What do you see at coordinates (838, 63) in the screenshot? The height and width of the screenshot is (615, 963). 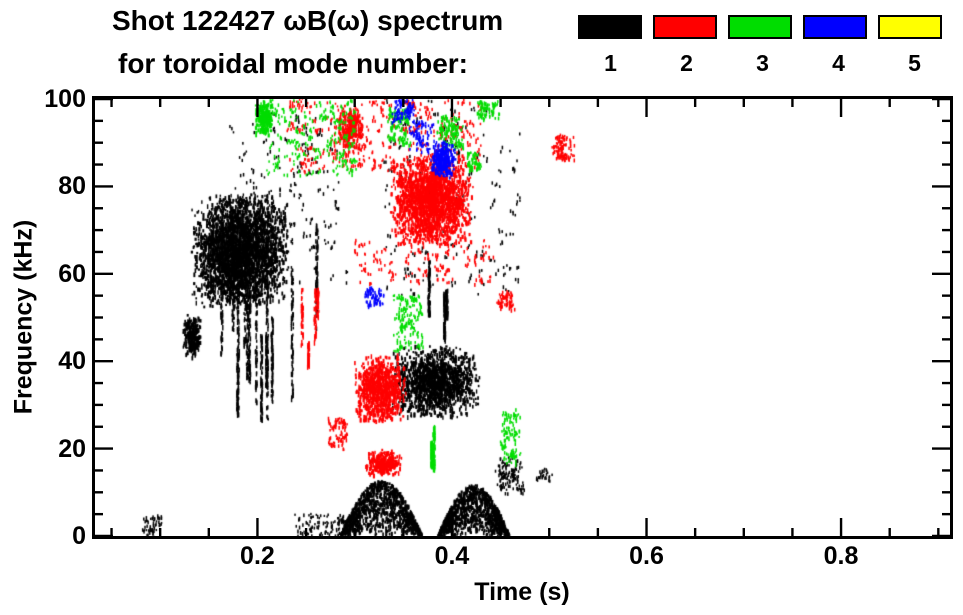 I see `legend-mode-number: 4` at bounding box center [838, 63].